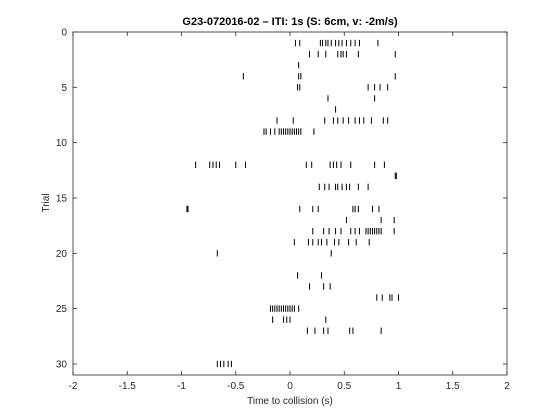 This screenshot has width=560, height=420. Describe the element at coordinates (181, 386) in the screenshot. I see `x-tick-label: -1` at that location.